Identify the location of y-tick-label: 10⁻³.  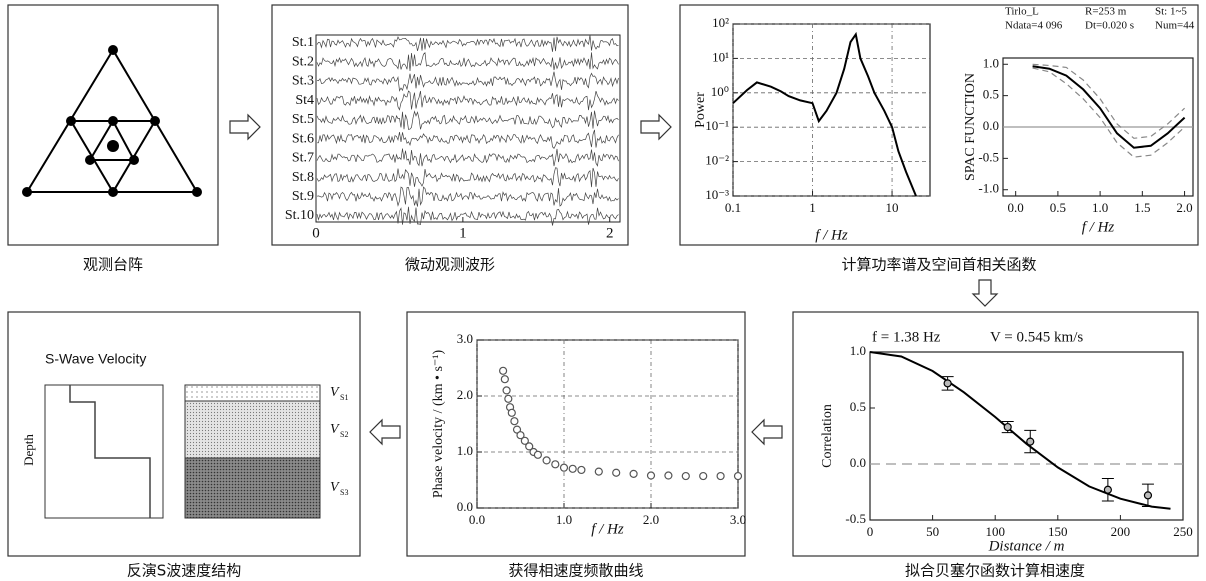
(717, 194).